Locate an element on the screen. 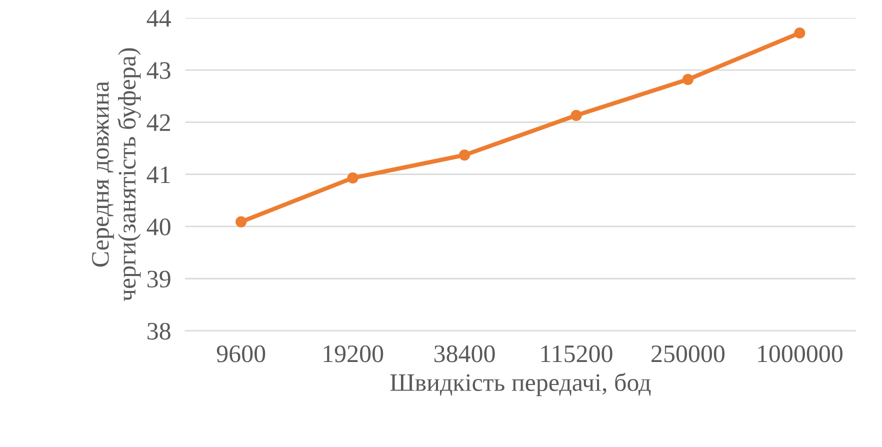  x-tick-label: 19200 is located at coordinates (354, 353).